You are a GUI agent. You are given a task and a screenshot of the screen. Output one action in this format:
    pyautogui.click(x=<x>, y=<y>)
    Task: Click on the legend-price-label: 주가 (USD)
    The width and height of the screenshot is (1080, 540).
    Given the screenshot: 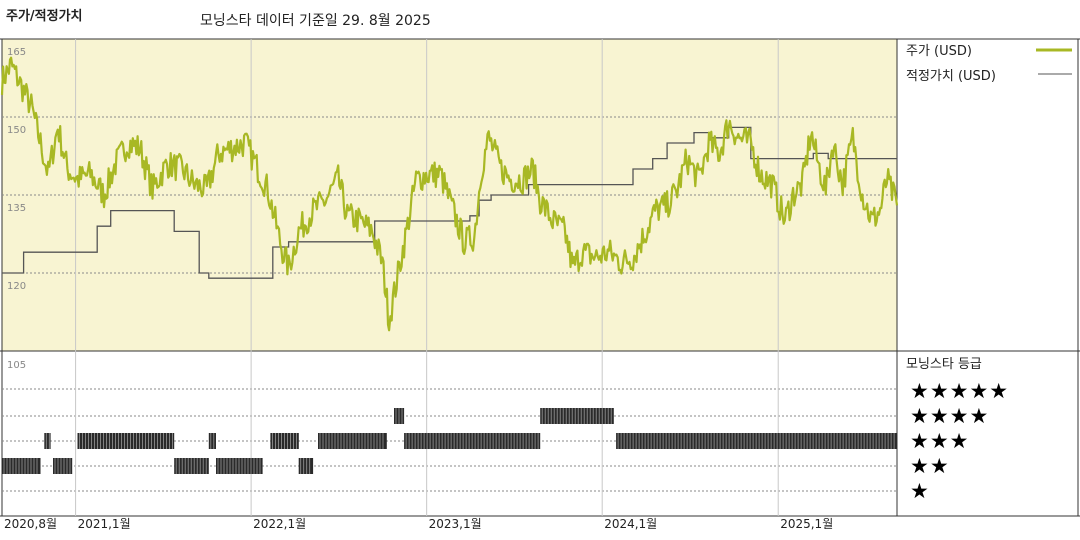 What is the action you would take?
    pyautogui.click(x=939, y=51)
    